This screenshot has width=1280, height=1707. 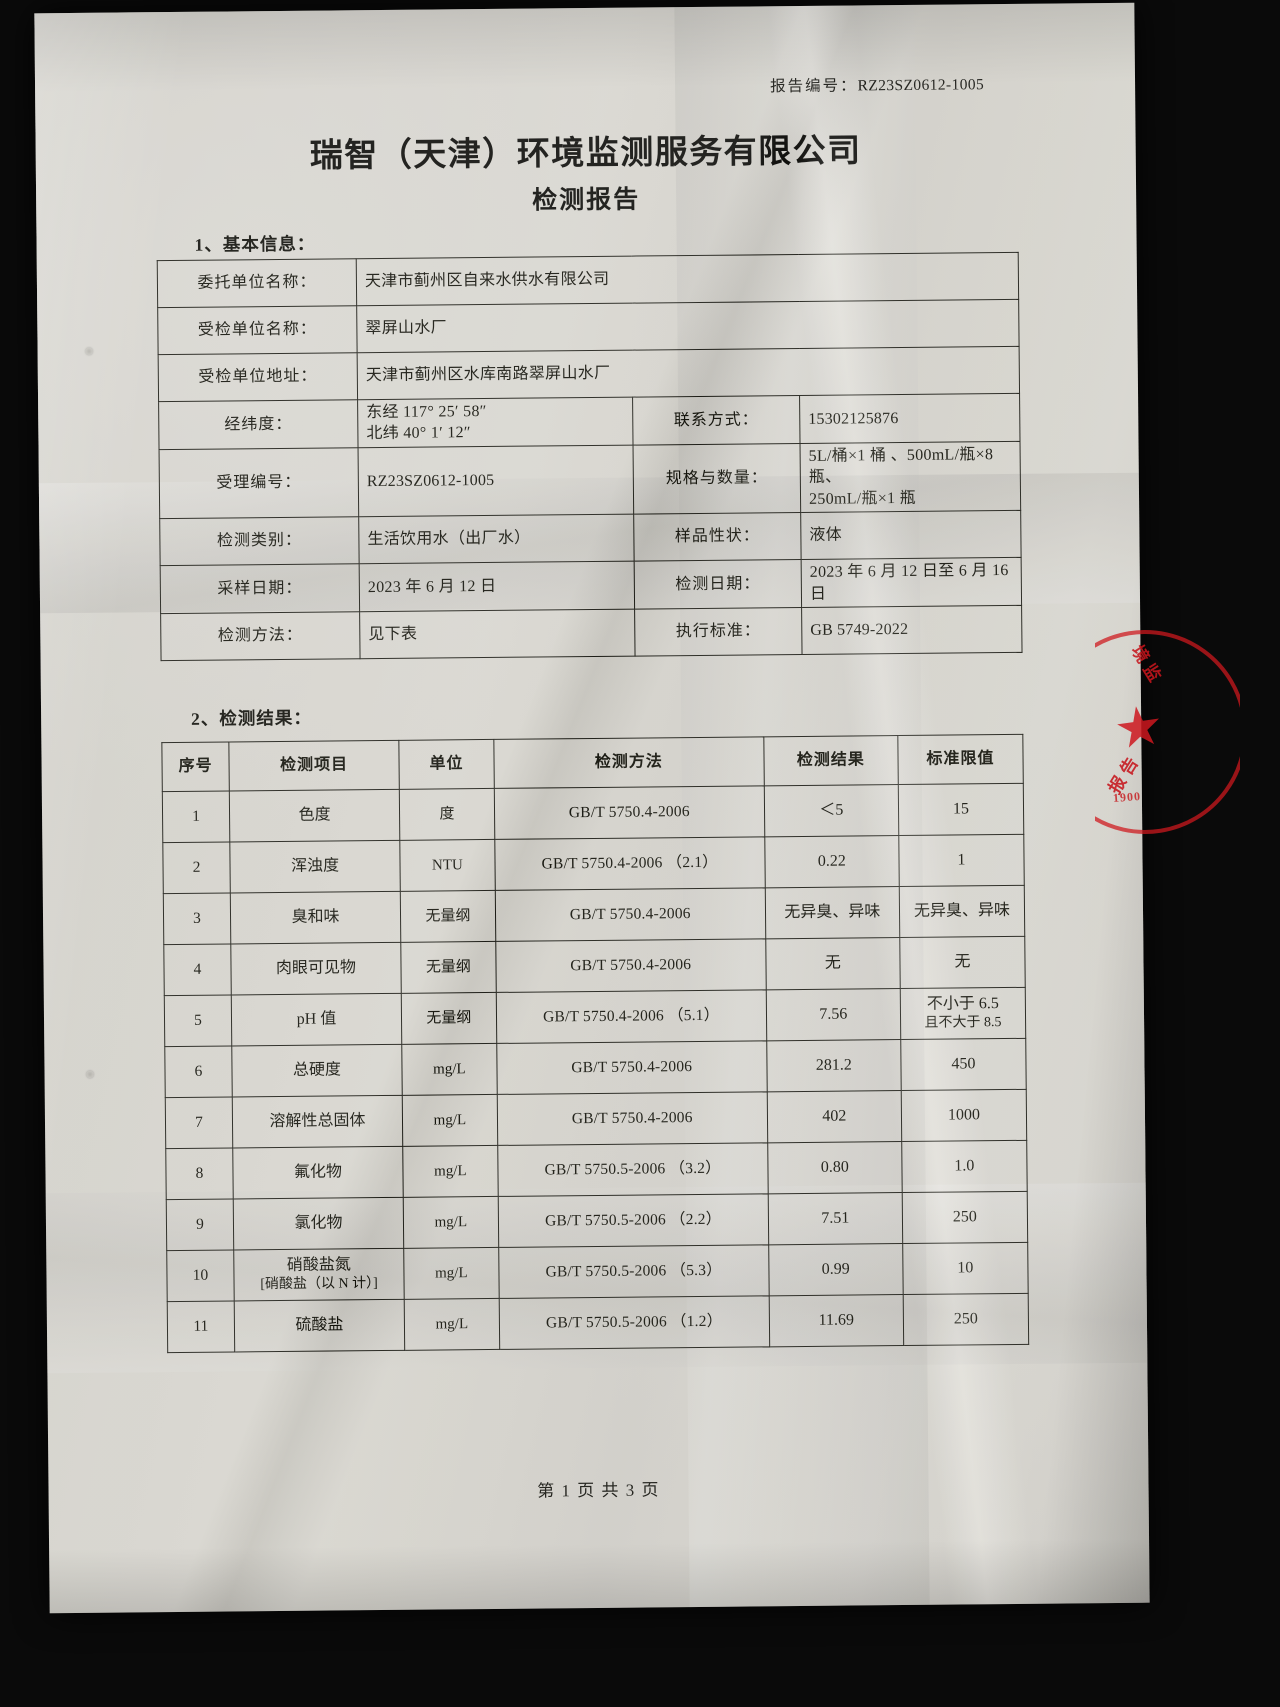 I want to click on table-row: 2 浑浊度 NTU GB/T 5750.4-2006 （2.1） 0.22 1, so click(x=593, y=864).